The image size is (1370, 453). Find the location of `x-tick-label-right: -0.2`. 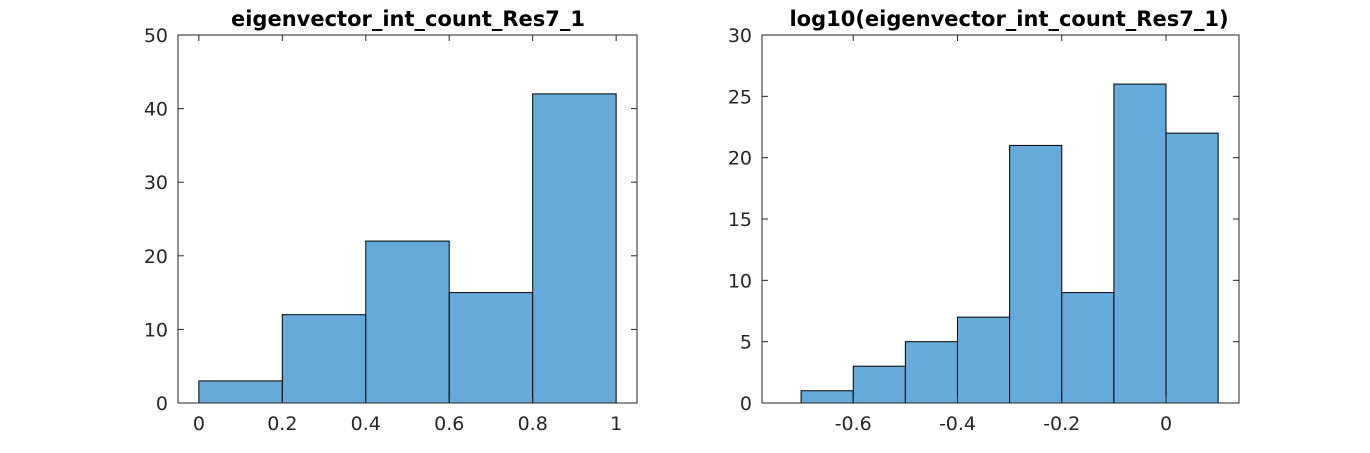

x-tick-label-right: -0.2 is located at coordinates (1061, 424).